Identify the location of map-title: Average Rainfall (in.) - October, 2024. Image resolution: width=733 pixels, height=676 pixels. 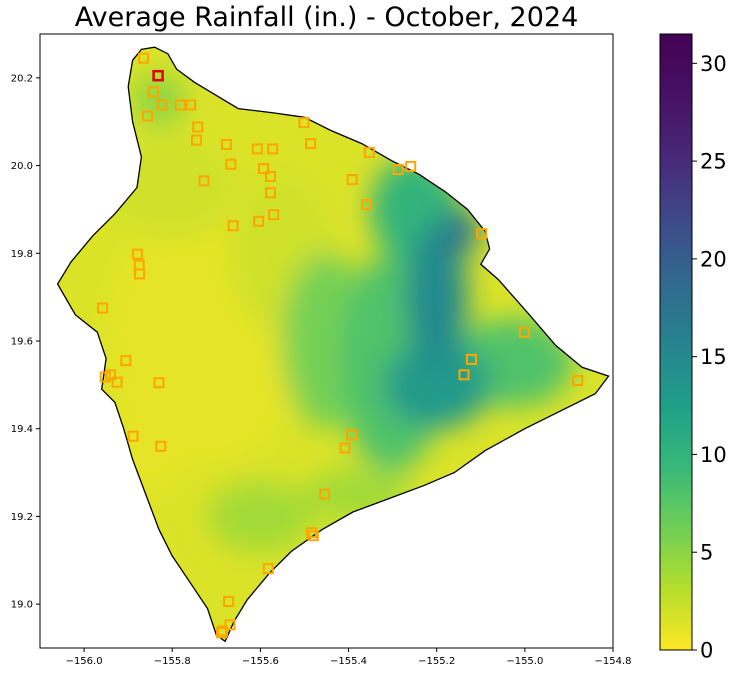
(326, 17).